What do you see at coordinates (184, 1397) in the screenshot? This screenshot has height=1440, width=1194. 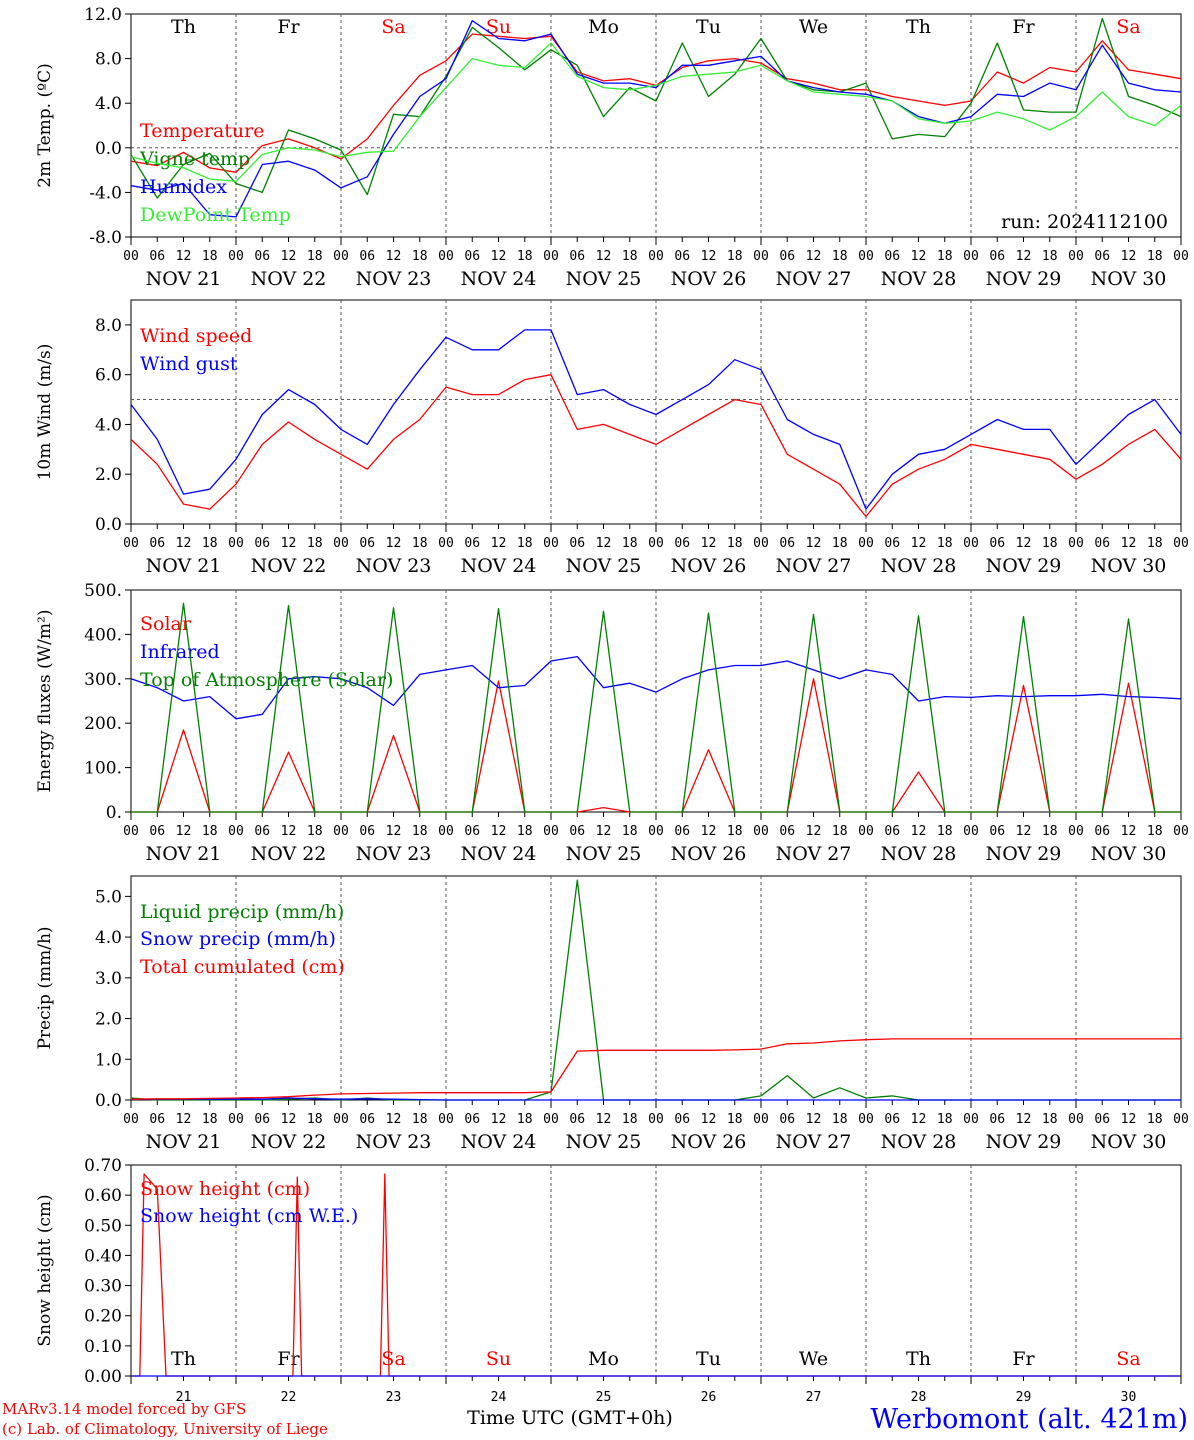 I see `day-number-label: 21` at bounding box center [184, 1397].